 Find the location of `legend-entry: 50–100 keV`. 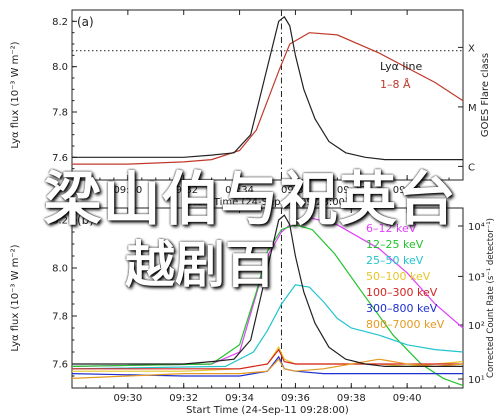

legend-entry: 50–100 keV is located at coordinates (398, 276).